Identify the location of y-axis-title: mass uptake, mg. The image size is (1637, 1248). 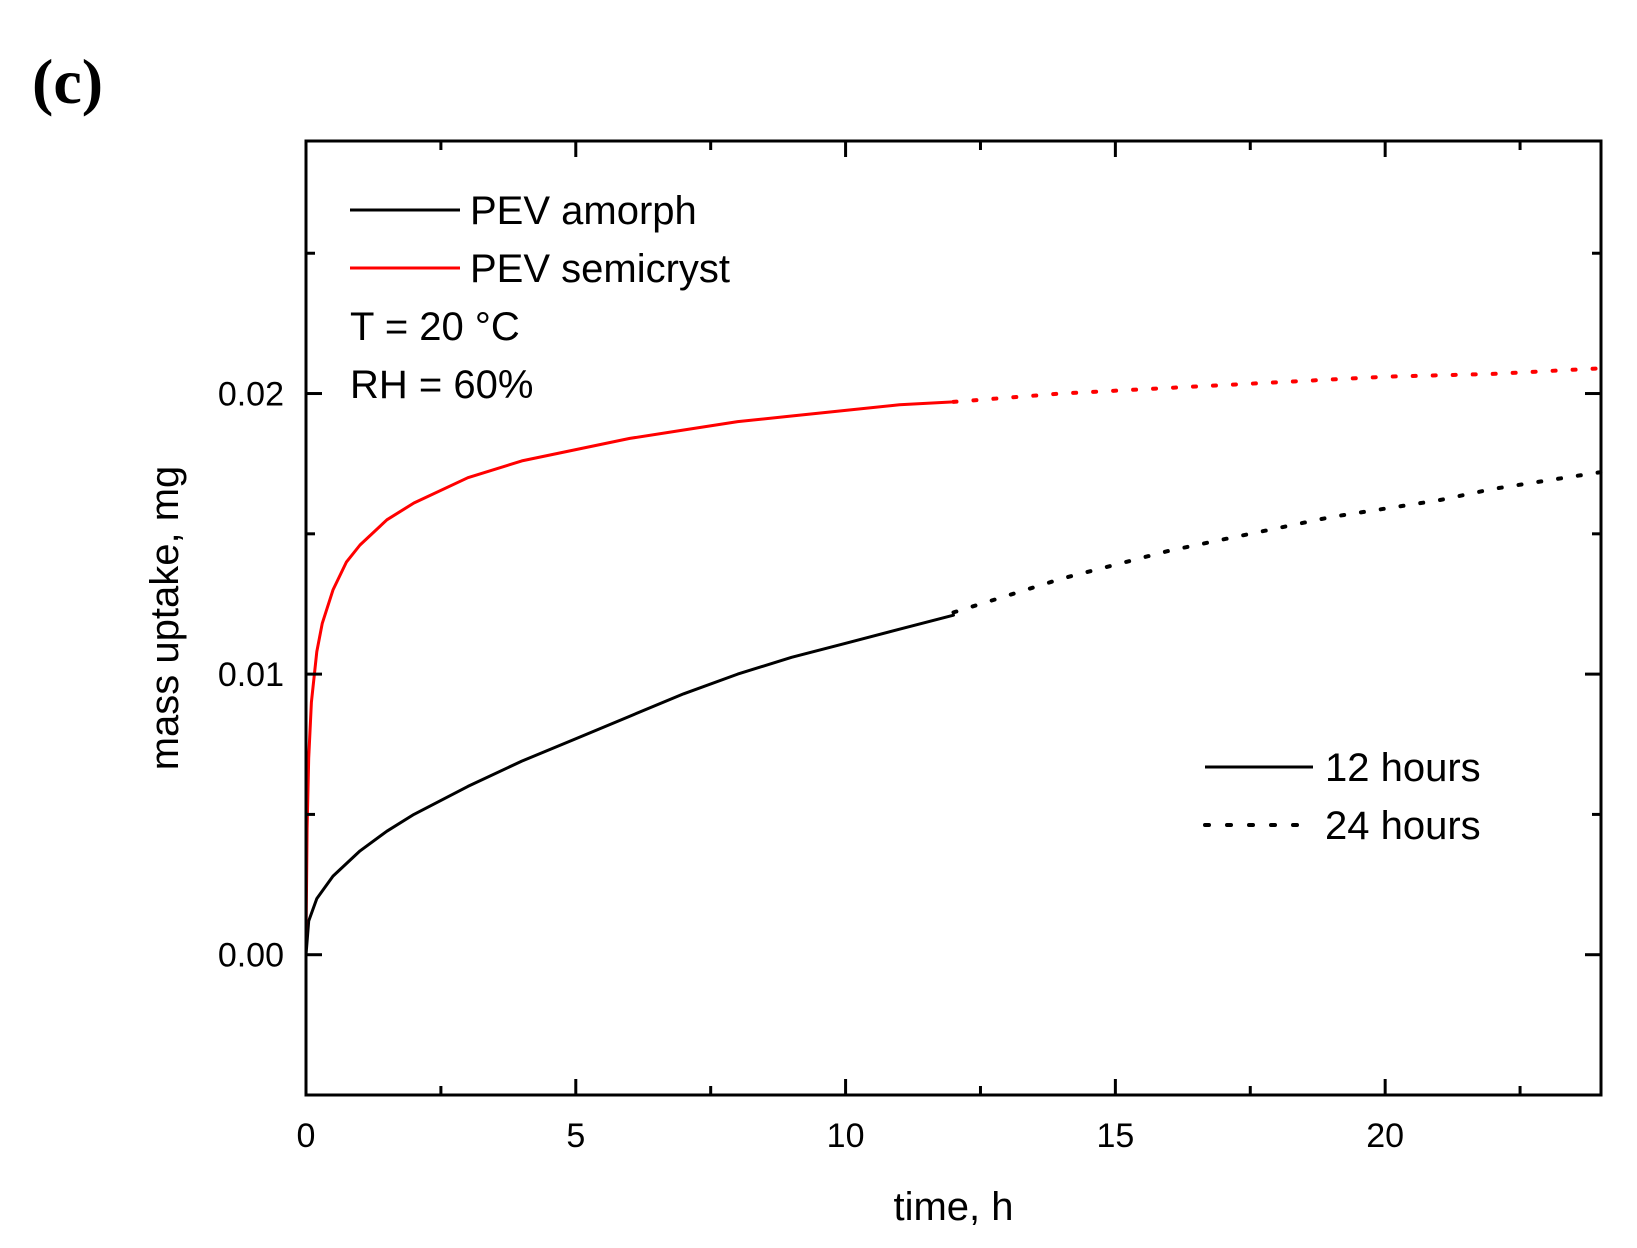
(165, 618).